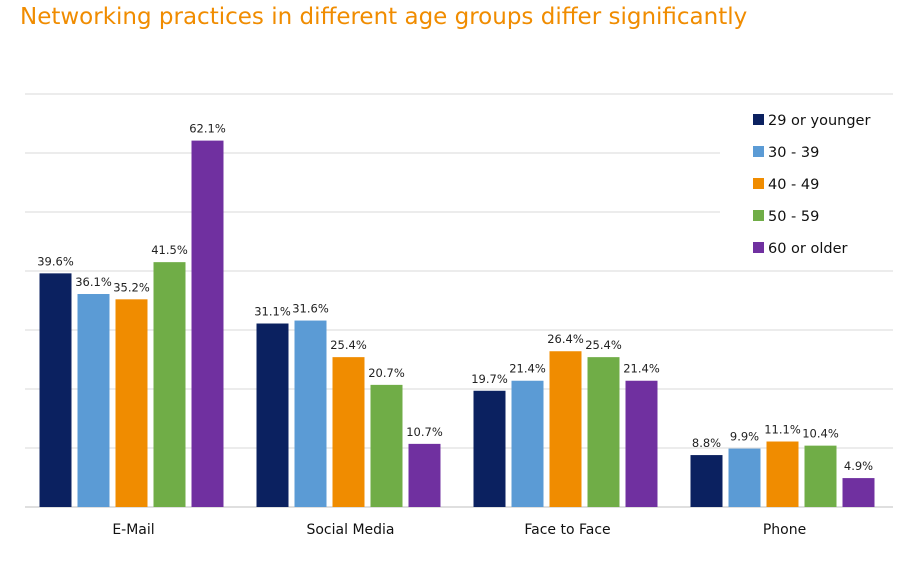 The height and width of the screenshot is (564, 905). What do you see at coordinates (858, 466) in the screenshot?
I see `data-label: 4.9%` at bounding box center [858, 466].